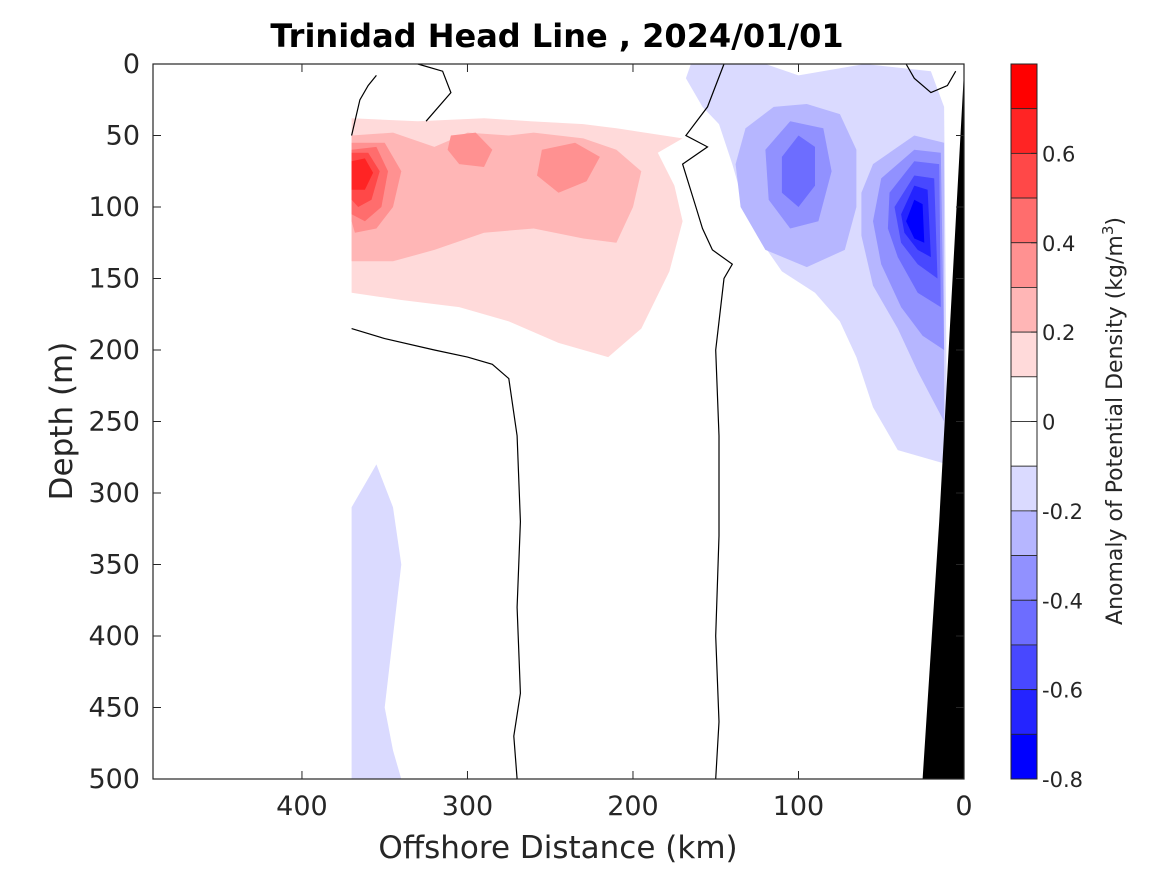 The width and height of the screenshot is (1167, 875). I want to click on colorbar-tick-label-0: 0.6, so click(1058, 154).